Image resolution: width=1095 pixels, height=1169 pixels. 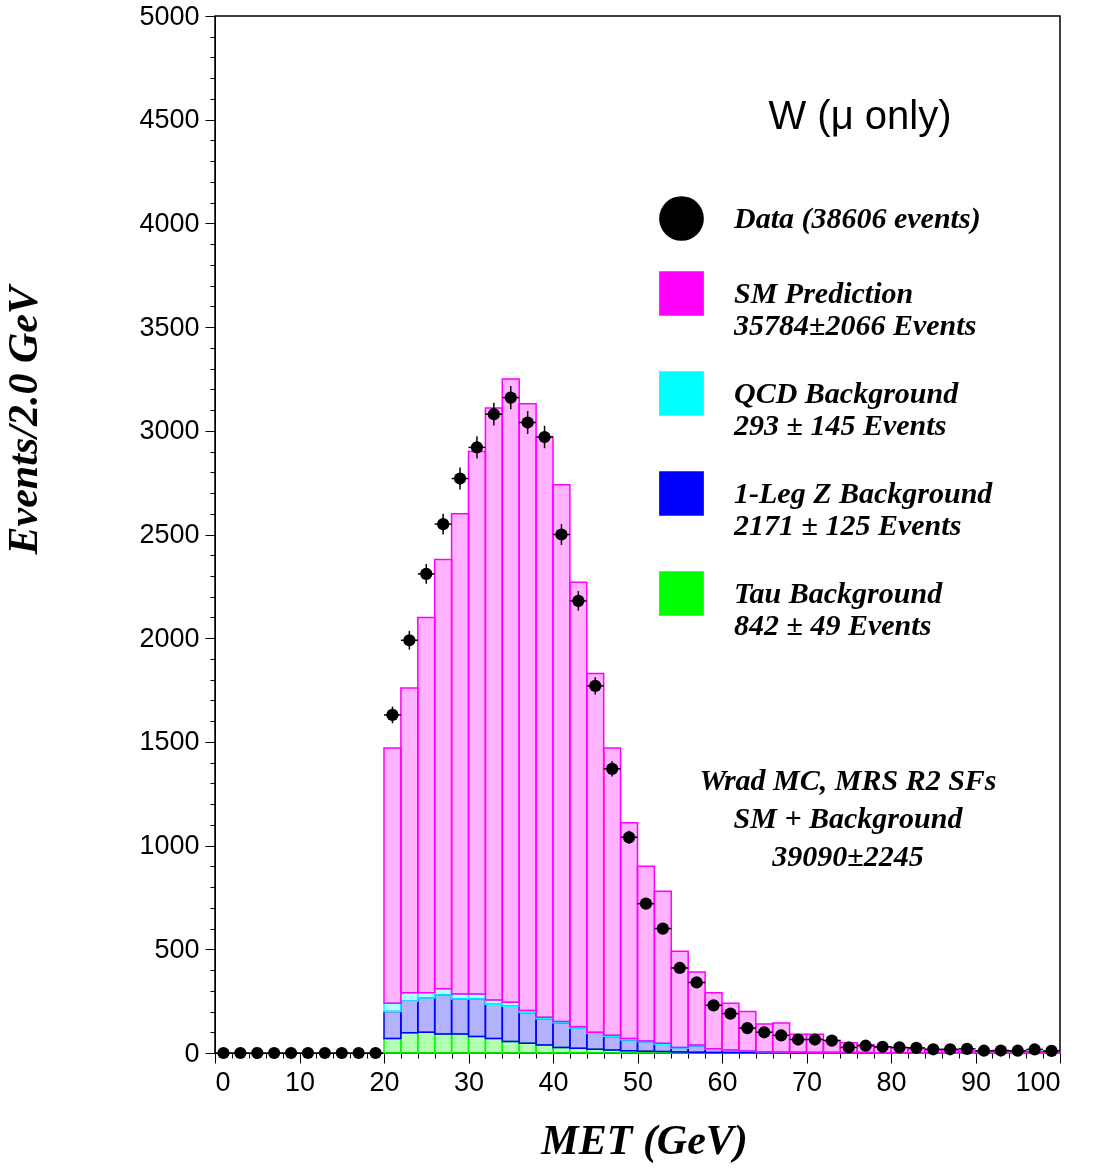 What do you see at coordinates (169, 845) in the screenshot?
I see `y-tick-label: 1000` at bounding box center [169, 845].